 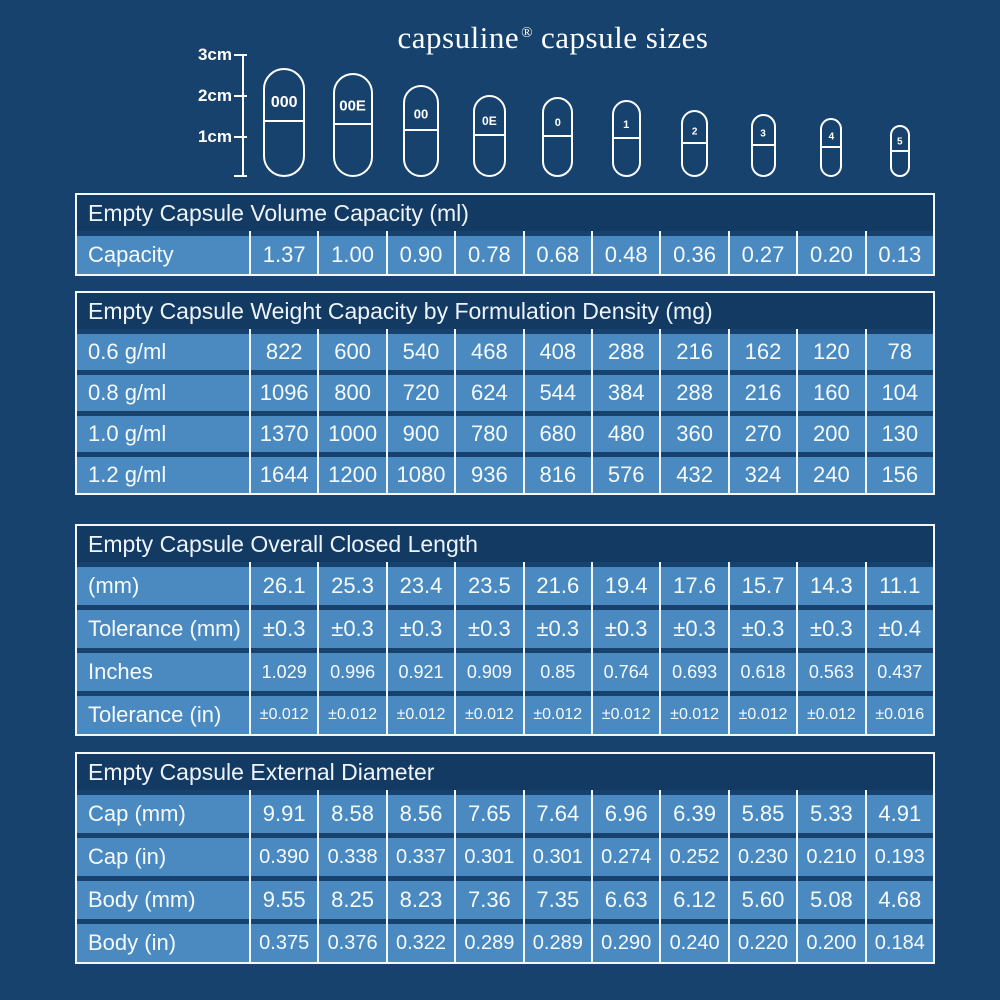 I want to click on cell-value: 17.6, so click(x=694, y=583).